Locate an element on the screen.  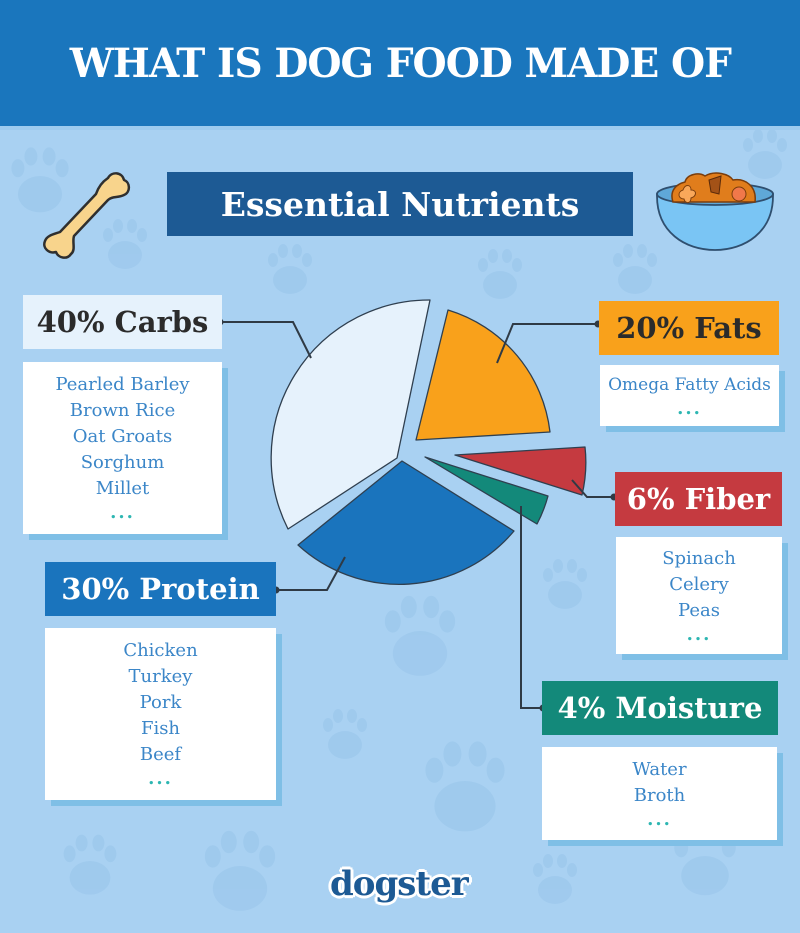
label-fats: 20% Fats is located at coordinates (689, 328).